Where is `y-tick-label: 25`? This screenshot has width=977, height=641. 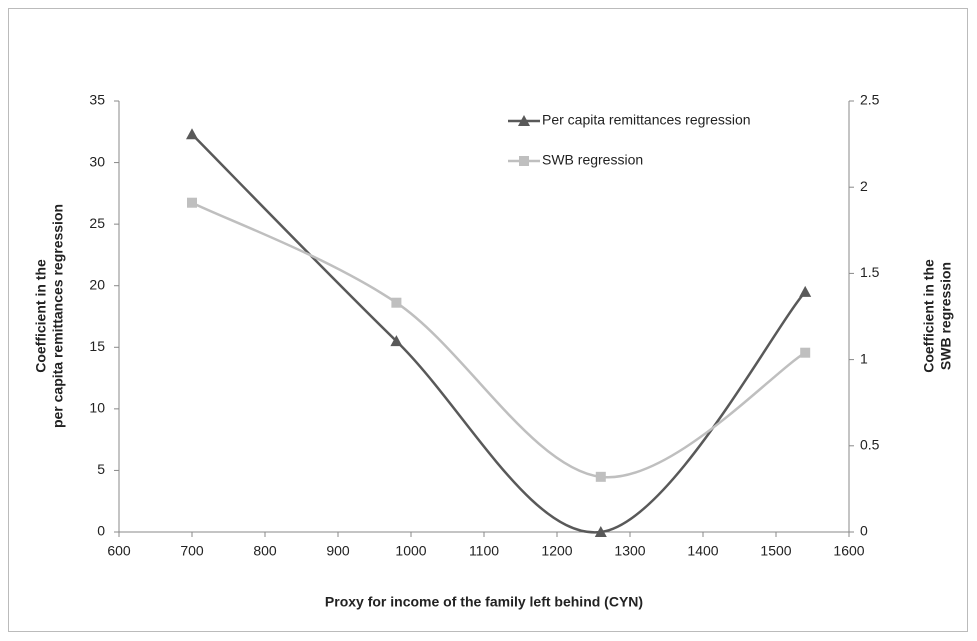
y-tick-label: 25 is located at coordinates (97, 223).